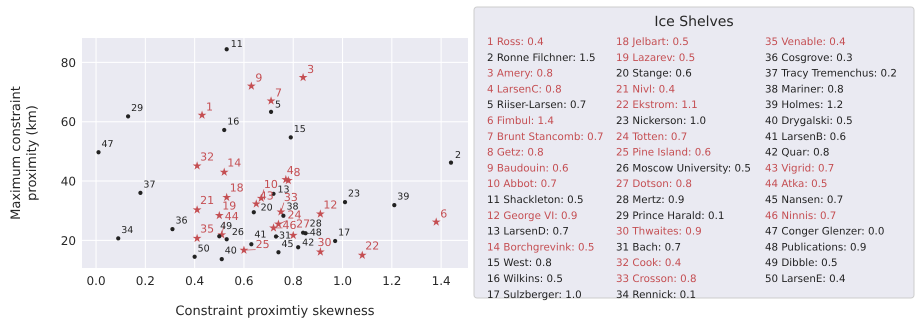 This screenshot has width=922, height=328. What do you see at coordinates (290, 170) in the screenshot?
I see `annotation: 4` at bounding box center [290, 170].